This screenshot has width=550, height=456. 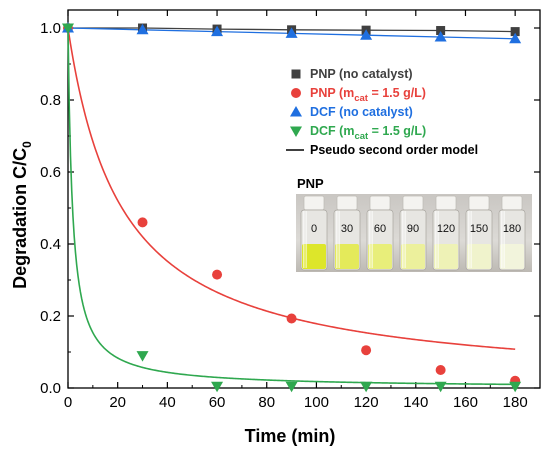 I want to click on vial-label: 120, so click(x=446, y=229).